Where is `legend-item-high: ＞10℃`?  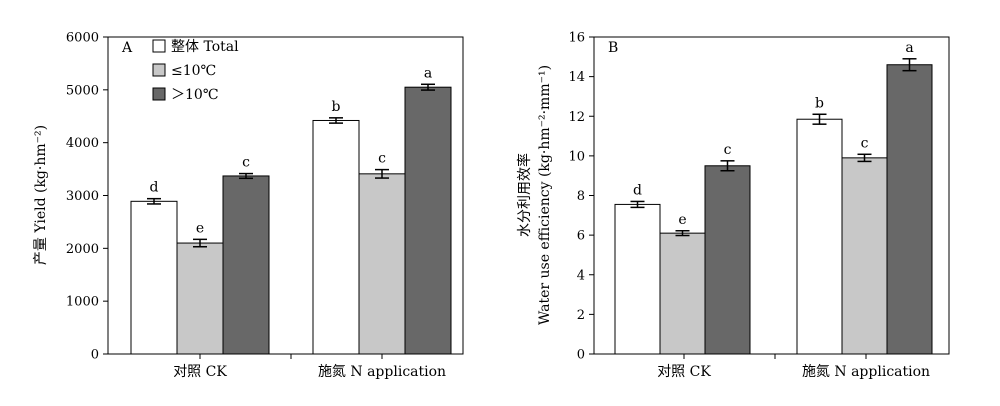 legend-item-high: ＞10℃ is located at coordinates (185, 95).